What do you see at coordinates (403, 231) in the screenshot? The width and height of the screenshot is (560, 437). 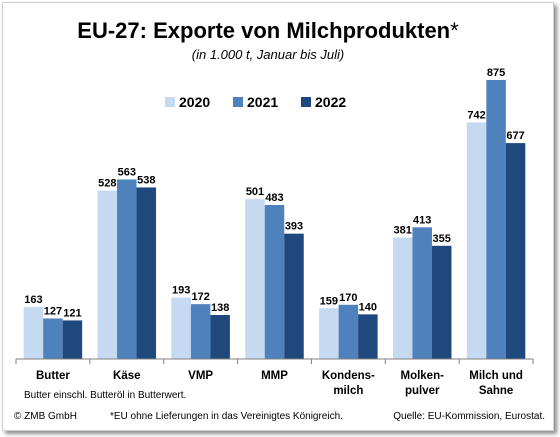 I see `value-label: 381` at bounding box center [403, 231].